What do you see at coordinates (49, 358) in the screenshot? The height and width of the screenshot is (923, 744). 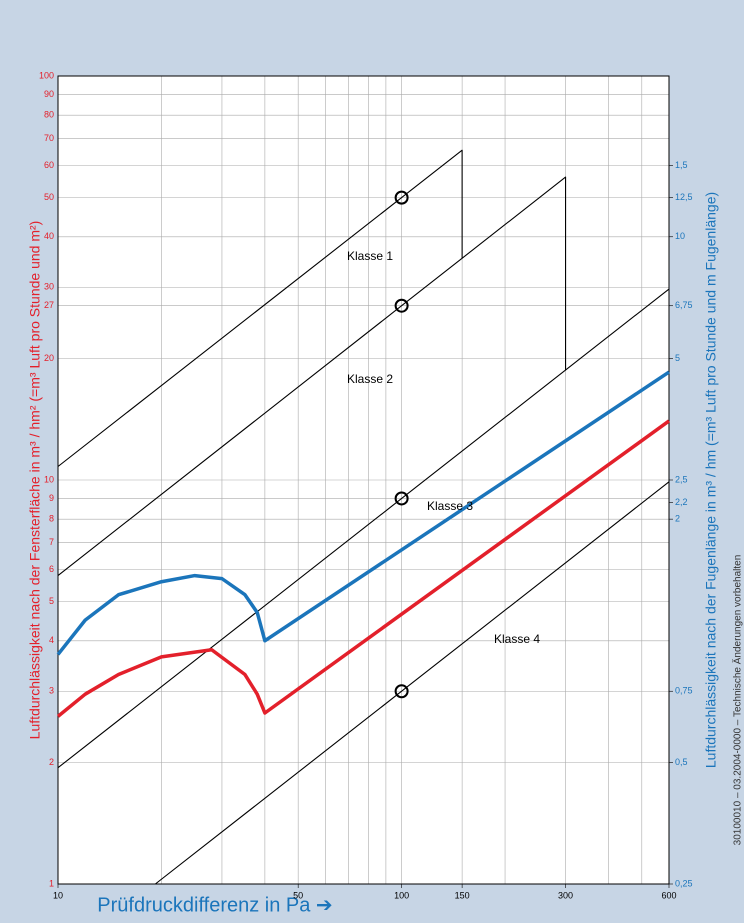 I see `y-tick-label: 20` at bounding box center [49, 358].